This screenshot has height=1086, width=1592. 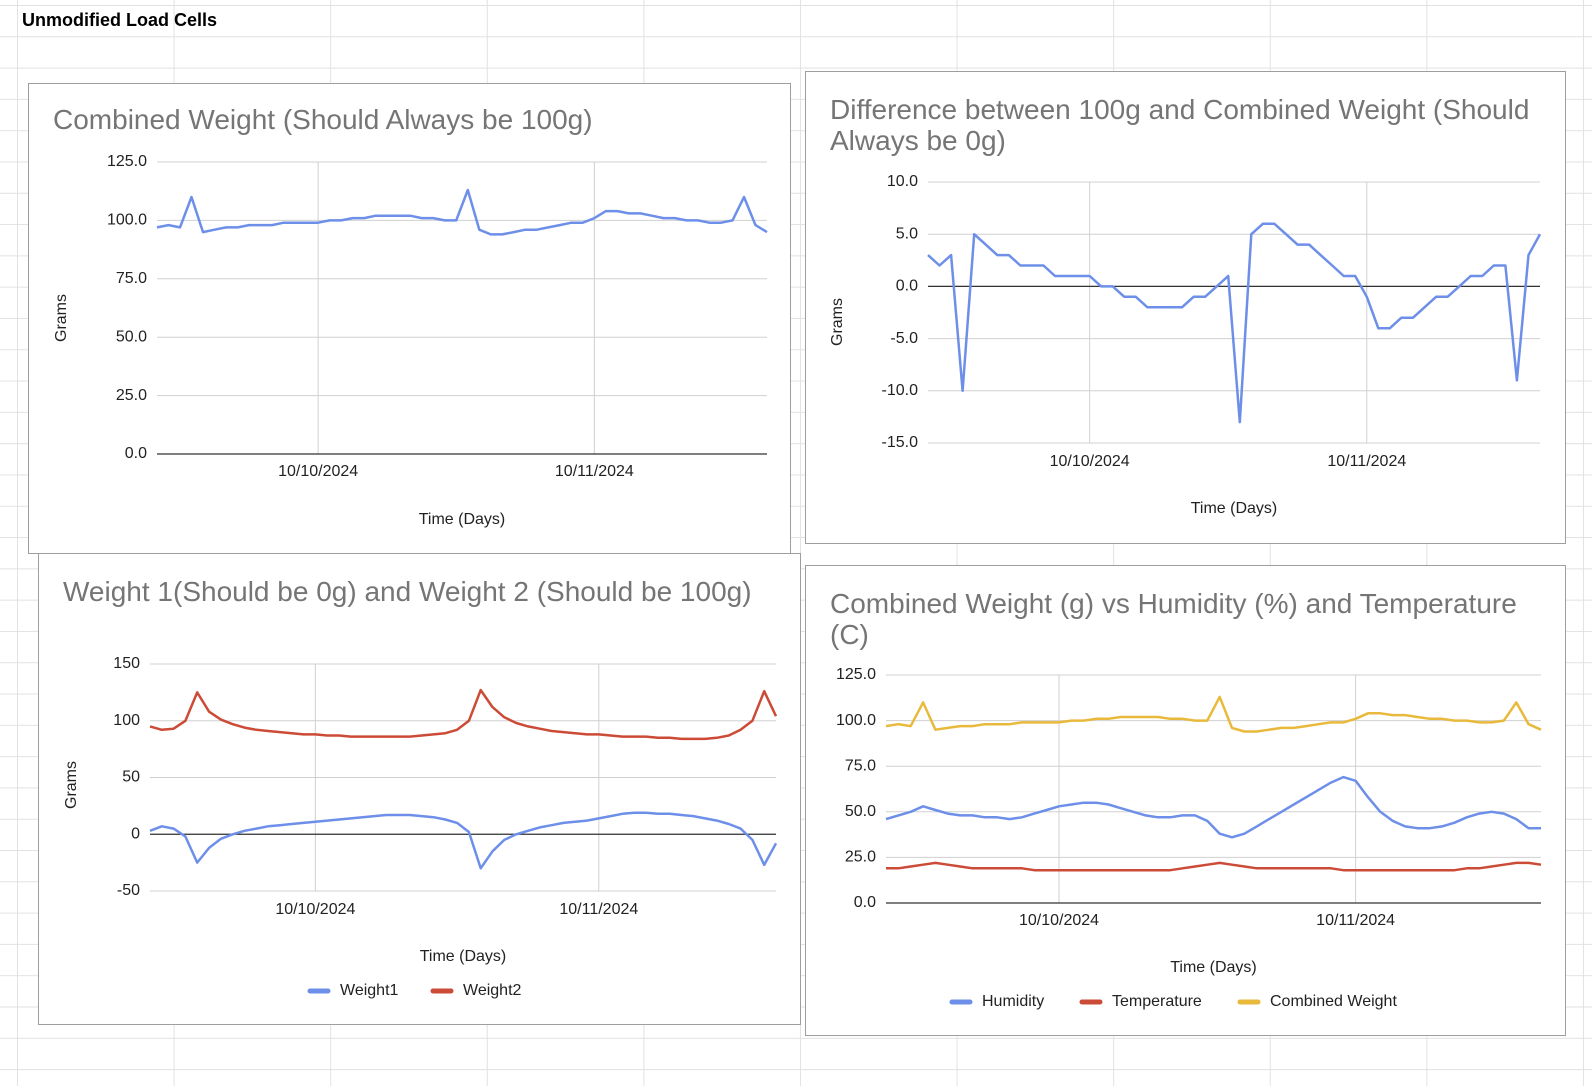 I want to click on y-tick-label: -50, so click(x=128, y=890).